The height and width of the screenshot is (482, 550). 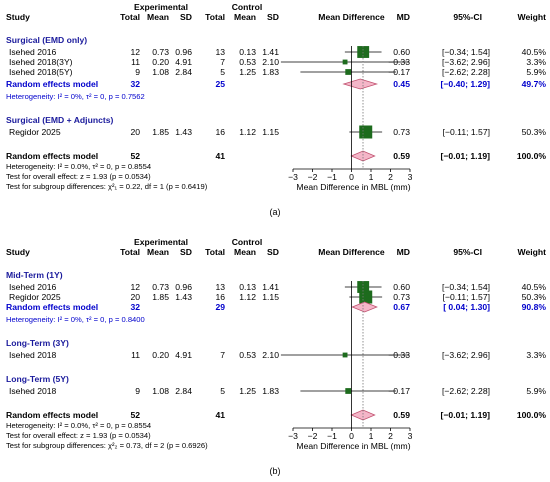 What do you see at coordinates (160, 355) in the screenshot?
I see `cell-exp-mean: 0.20` at bounding box center [160, 355].